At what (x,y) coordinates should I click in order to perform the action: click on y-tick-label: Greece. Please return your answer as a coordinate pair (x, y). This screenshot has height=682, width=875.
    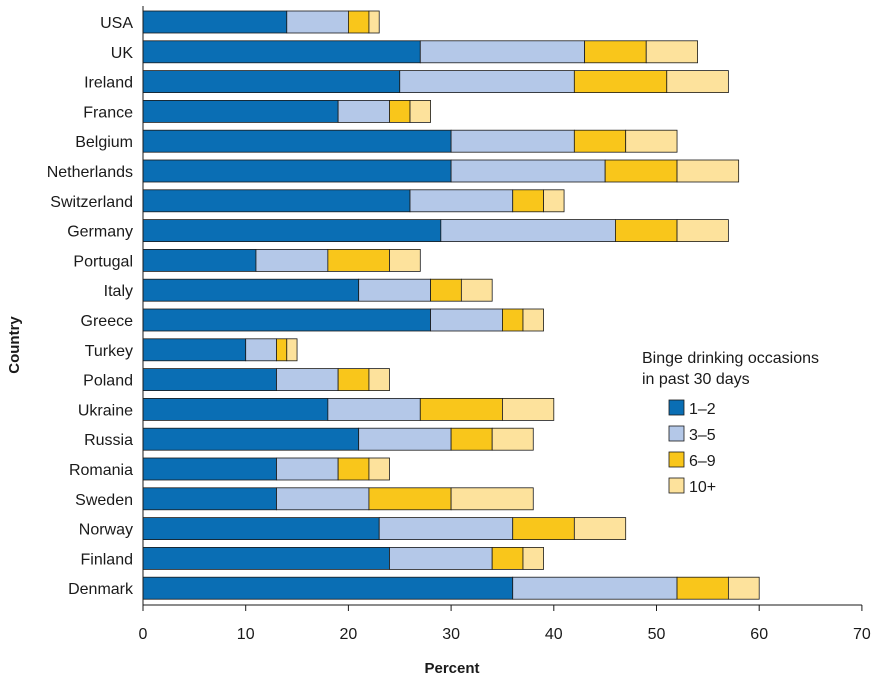
    Looking at the image, I should click on (107, 321).